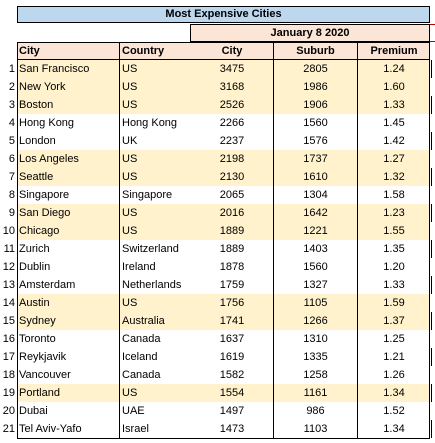  I want to click on row-number: 4, so click(11, 123).